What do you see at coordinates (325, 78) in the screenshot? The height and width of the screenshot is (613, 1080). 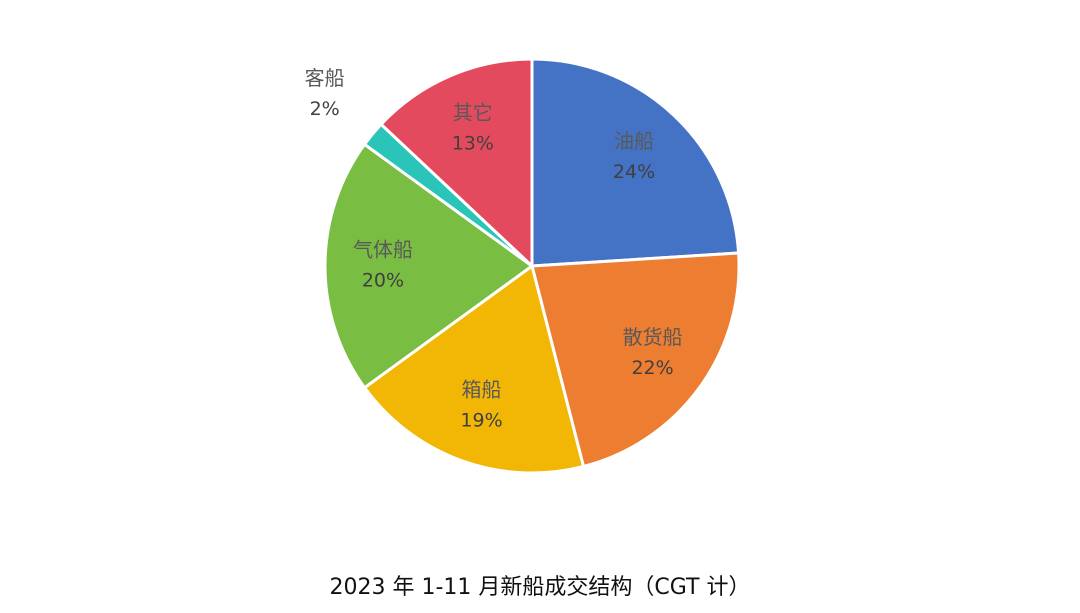 I see `slice-label: 客船` at bounding box center [325, 78].